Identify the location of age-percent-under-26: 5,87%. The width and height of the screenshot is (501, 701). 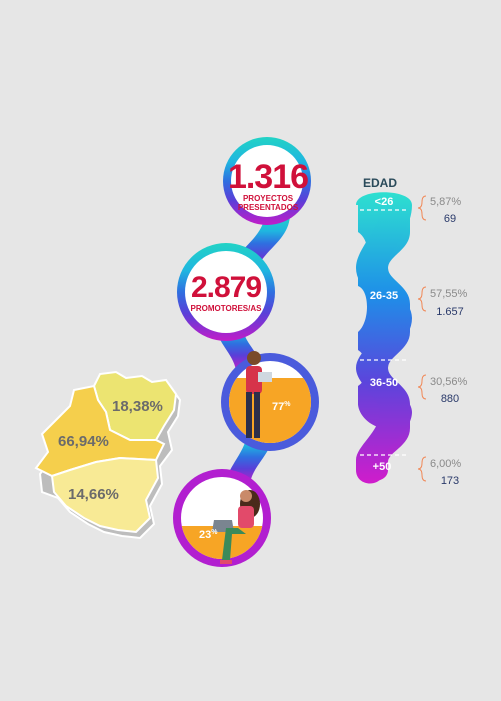
(446, 202).